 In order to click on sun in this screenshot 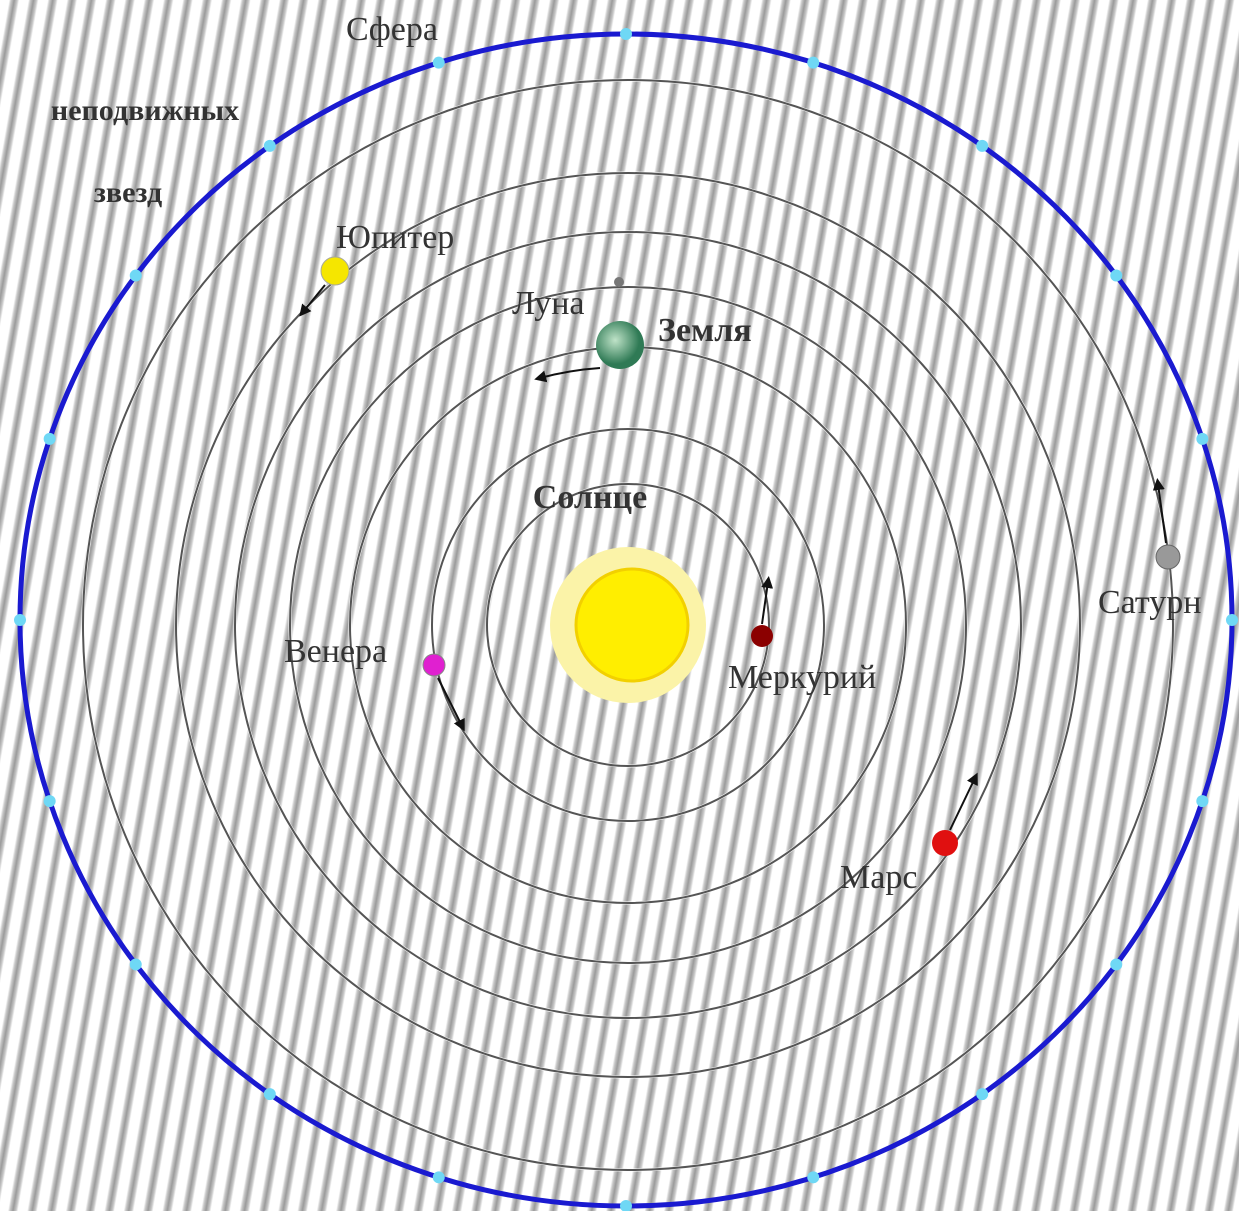, I will do `click(632, 625)`.